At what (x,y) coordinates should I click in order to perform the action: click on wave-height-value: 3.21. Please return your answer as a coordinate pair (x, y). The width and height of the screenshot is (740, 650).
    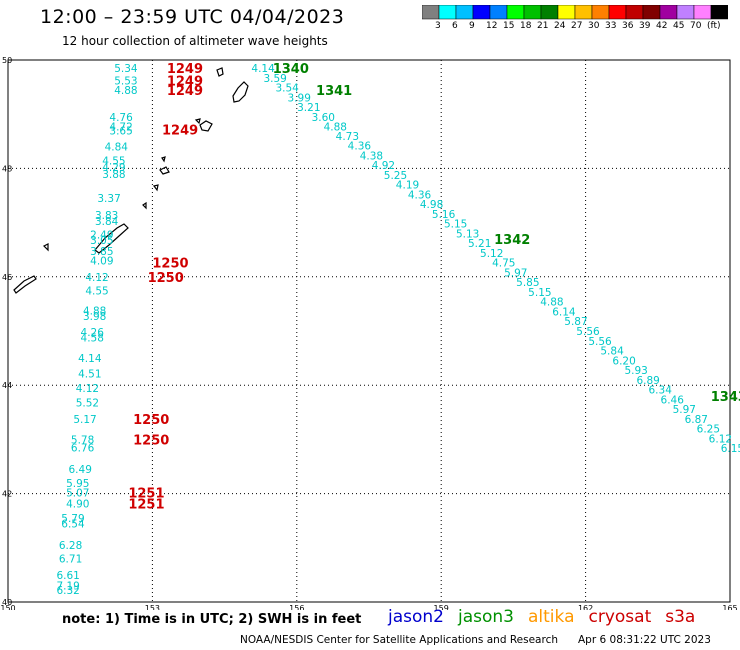
    Looking at the image, I should click on (308, 108).